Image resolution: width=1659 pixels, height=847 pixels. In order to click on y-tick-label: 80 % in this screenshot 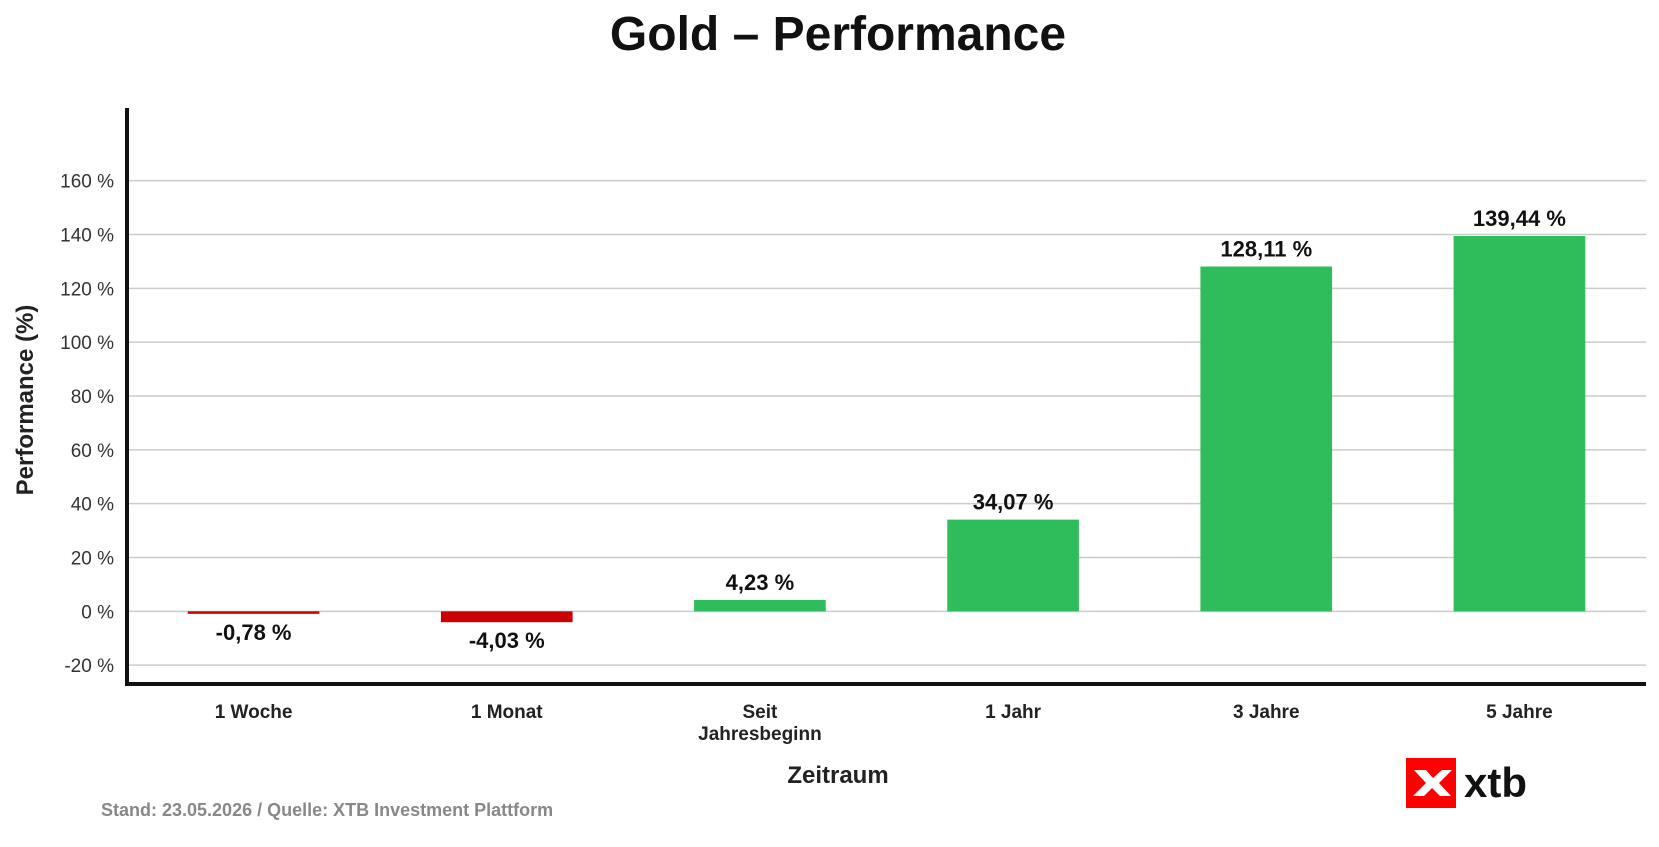, I will do `click(92, 397)`.